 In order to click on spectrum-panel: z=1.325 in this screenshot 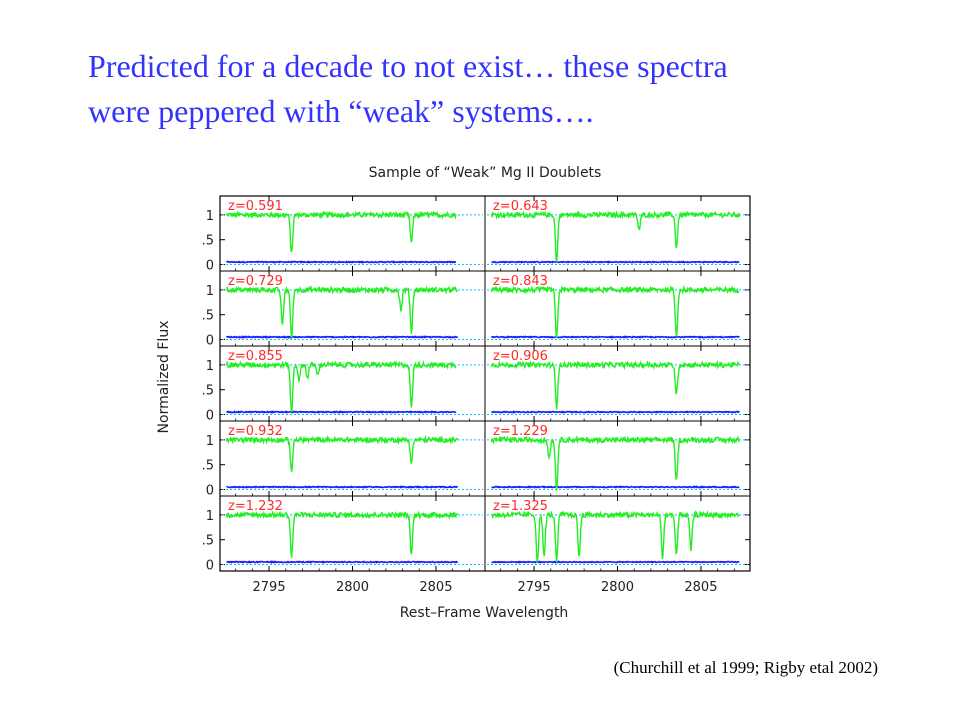, I will do `click(617, 533)`.